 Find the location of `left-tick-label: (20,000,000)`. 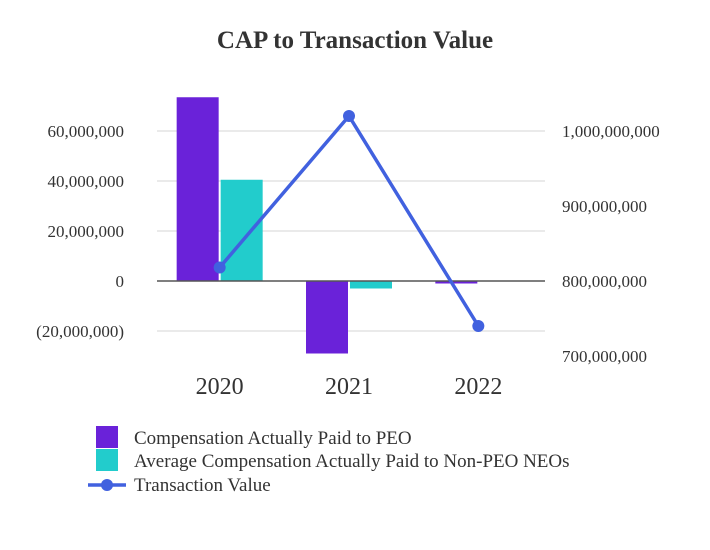

left-tick-label: (20,000,000) is located at coordinates (80, 331).